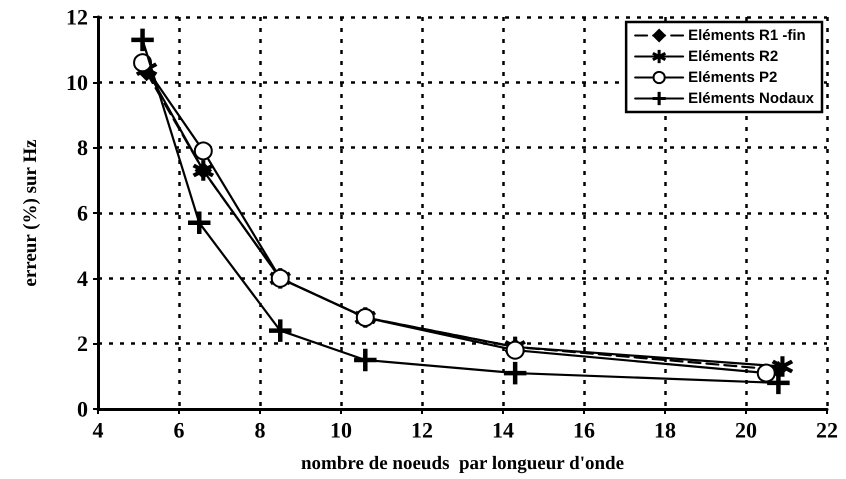 Image resolution: width=846 pixels, height=479 pixels. I want to click on y-tick-label: 0, so click(82, 409).